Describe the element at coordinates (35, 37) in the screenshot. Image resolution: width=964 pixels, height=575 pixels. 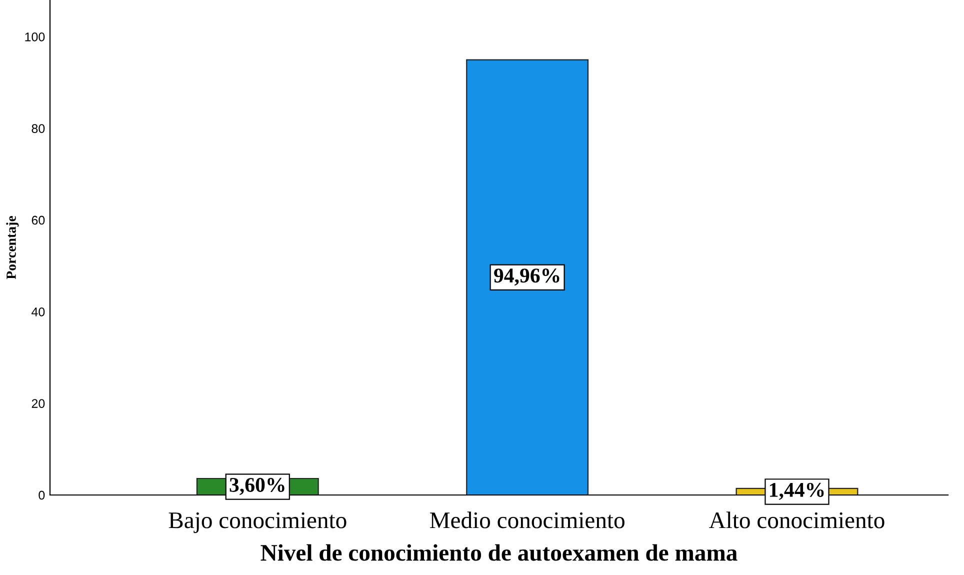
I see `y-tick-label: 100` at that location.